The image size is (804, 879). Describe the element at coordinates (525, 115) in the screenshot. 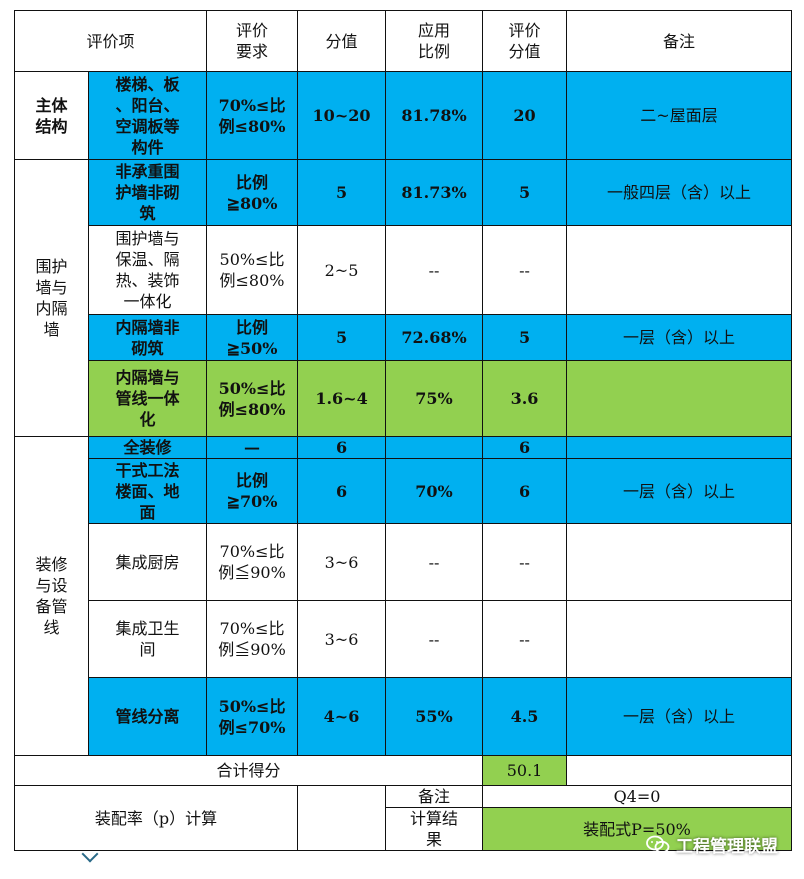

I see `row-eval: 20` at that location.